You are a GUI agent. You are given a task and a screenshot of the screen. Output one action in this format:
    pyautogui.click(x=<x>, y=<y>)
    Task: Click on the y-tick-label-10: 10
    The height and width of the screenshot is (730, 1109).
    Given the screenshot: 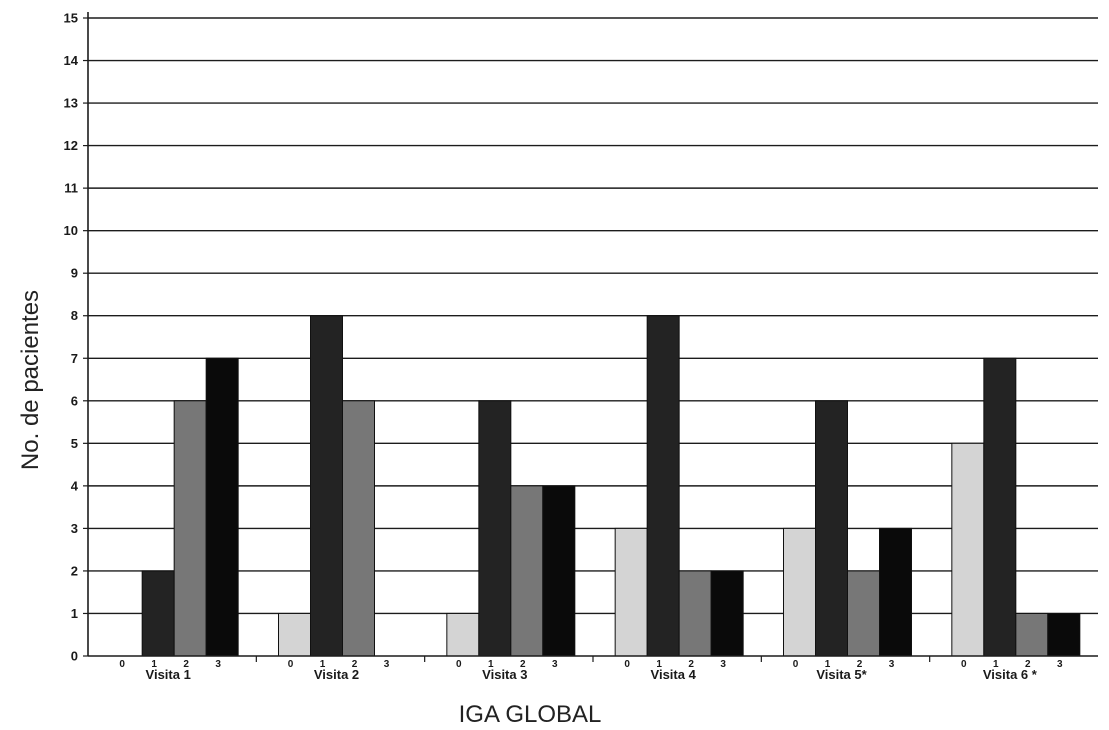 What is the action you would take?
    pyautogui.click(x=71, y=230)
    